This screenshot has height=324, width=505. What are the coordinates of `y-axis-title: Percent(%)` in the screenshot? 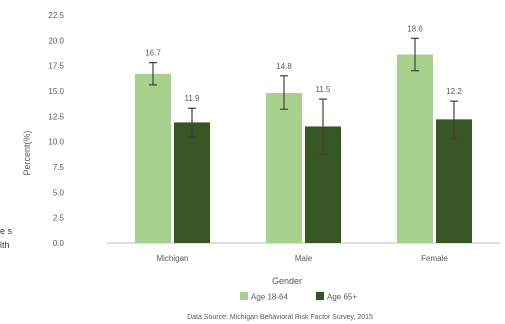 It's located at (27, 152).